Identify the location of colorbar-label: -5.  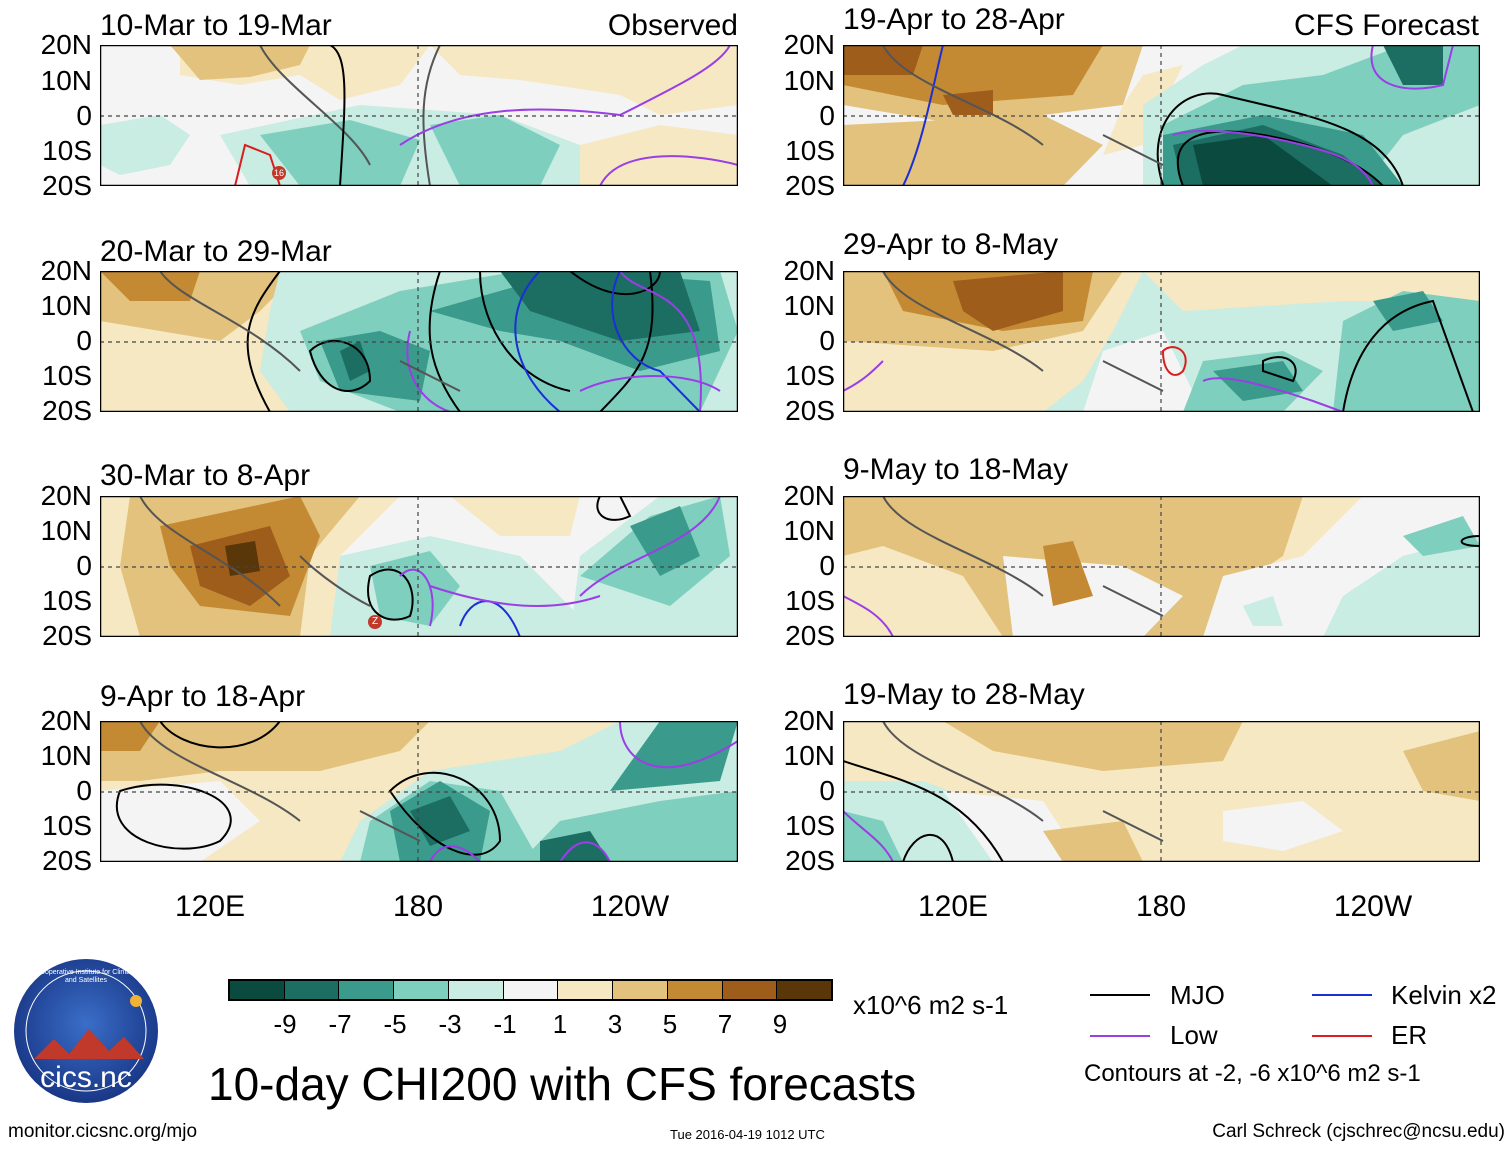
(395, 1024).